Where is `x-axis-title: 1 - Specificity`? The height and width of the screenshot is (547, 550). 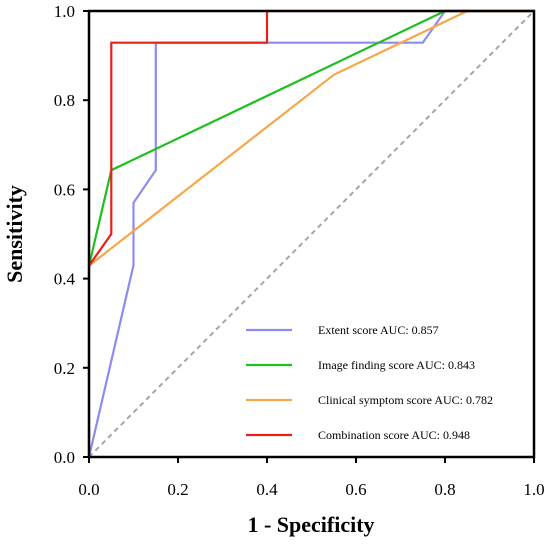 x-axis-title: 1 - Specificity is located at coordinates (310, 524).